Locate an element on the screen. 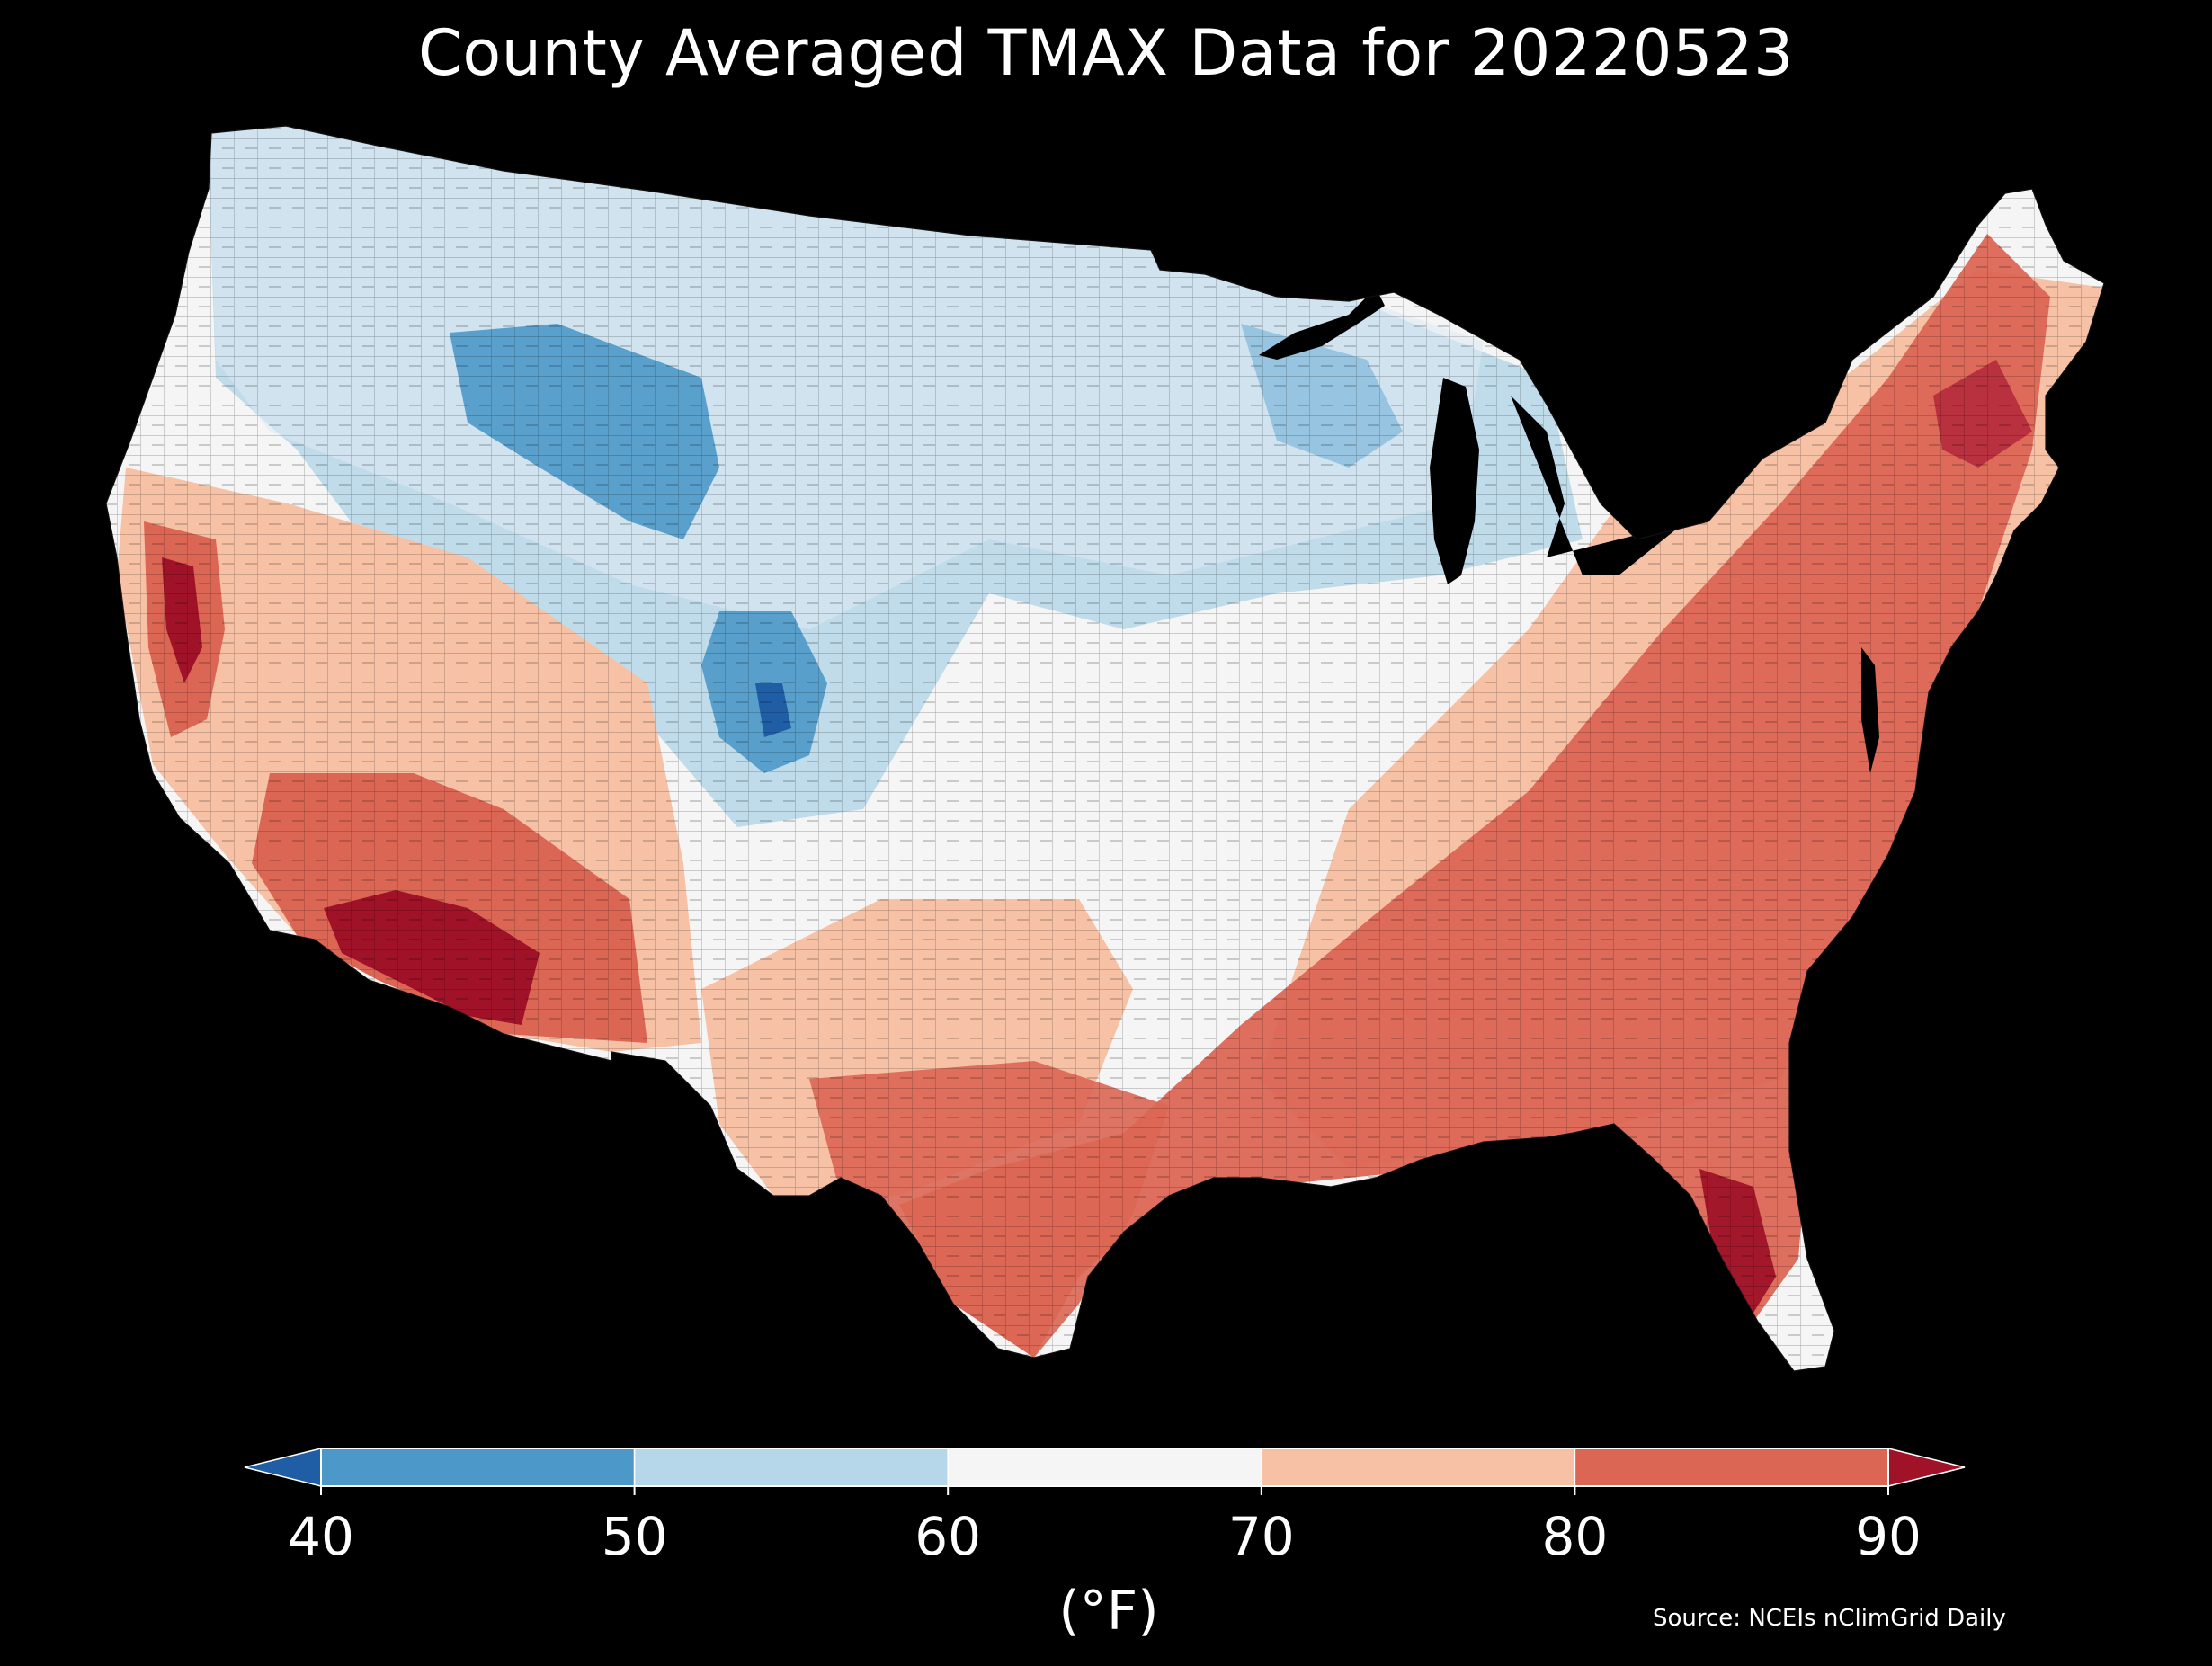 The image size is (2212, 1666). colorbar-tick-label: 60 is located at coordinates (948, 1537).